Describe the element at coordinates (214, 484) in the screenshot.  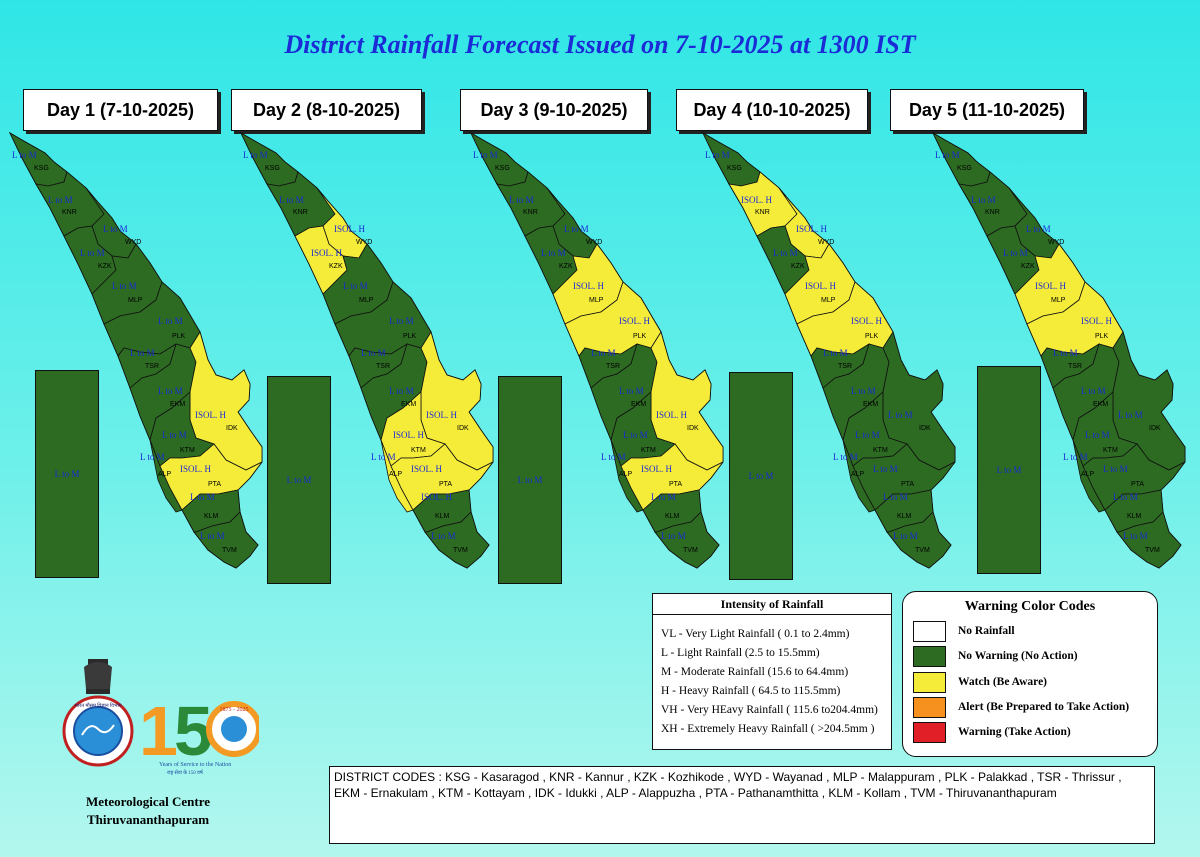
I see `district-code-label: PTA` at that location.